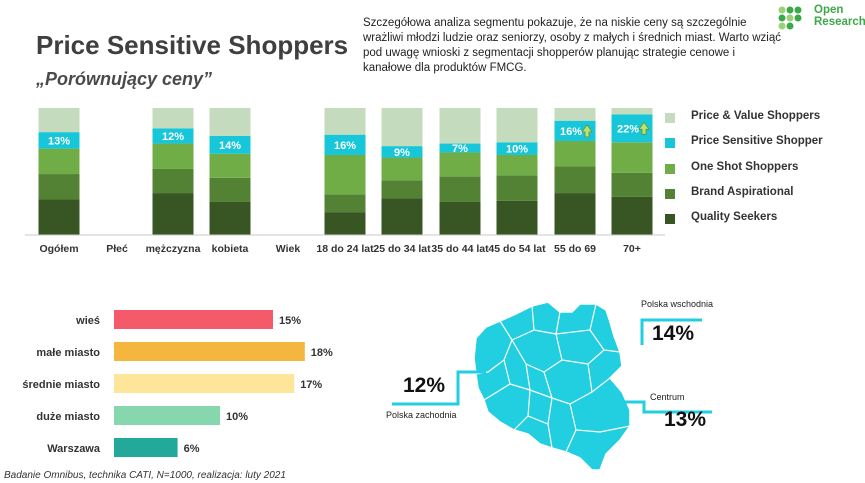 The width and height of the screenshot is (865, 483). I want to click on category-label: 18 do 24 lat, so click(345, 249).